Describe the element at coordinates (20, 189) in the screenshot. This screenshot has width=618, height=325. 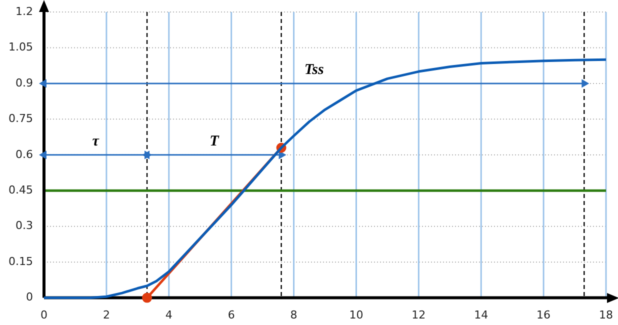
I see `y-tick-label: 0.45` at that location.